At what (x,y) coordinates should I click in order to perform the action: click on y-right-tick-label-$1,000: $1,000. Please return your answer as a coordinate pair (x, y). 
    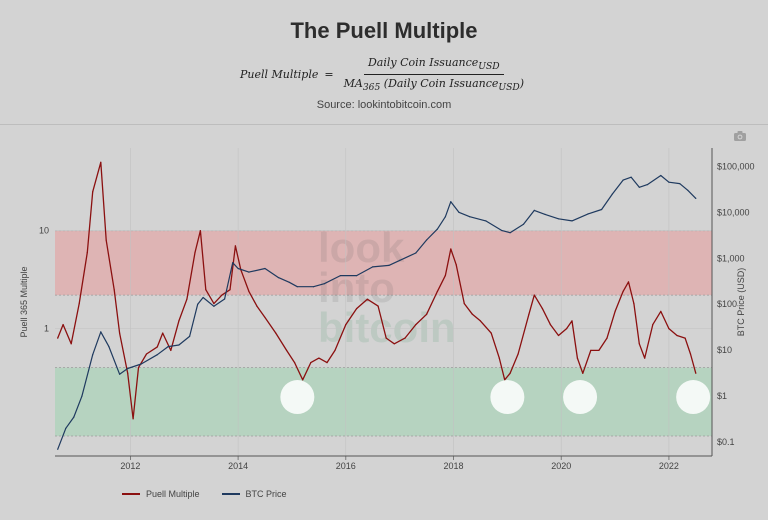
    Looking at the image, I should click on (731, 258).